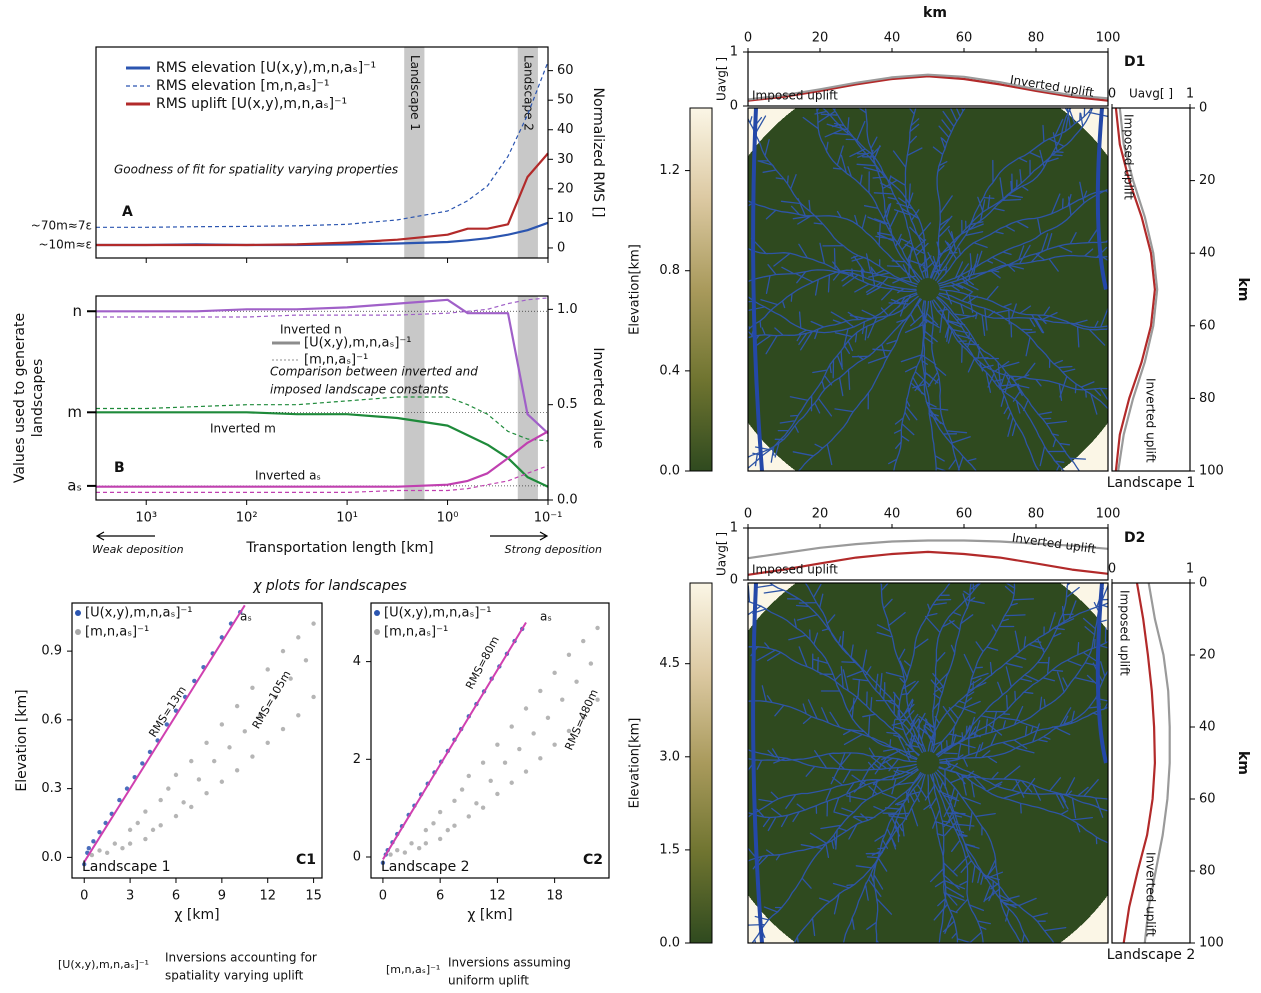 The image size is (1261, 993). Describe the element at coordinates (1151, 483) in the screenshot. I see `note: Landscape 1` at that location.